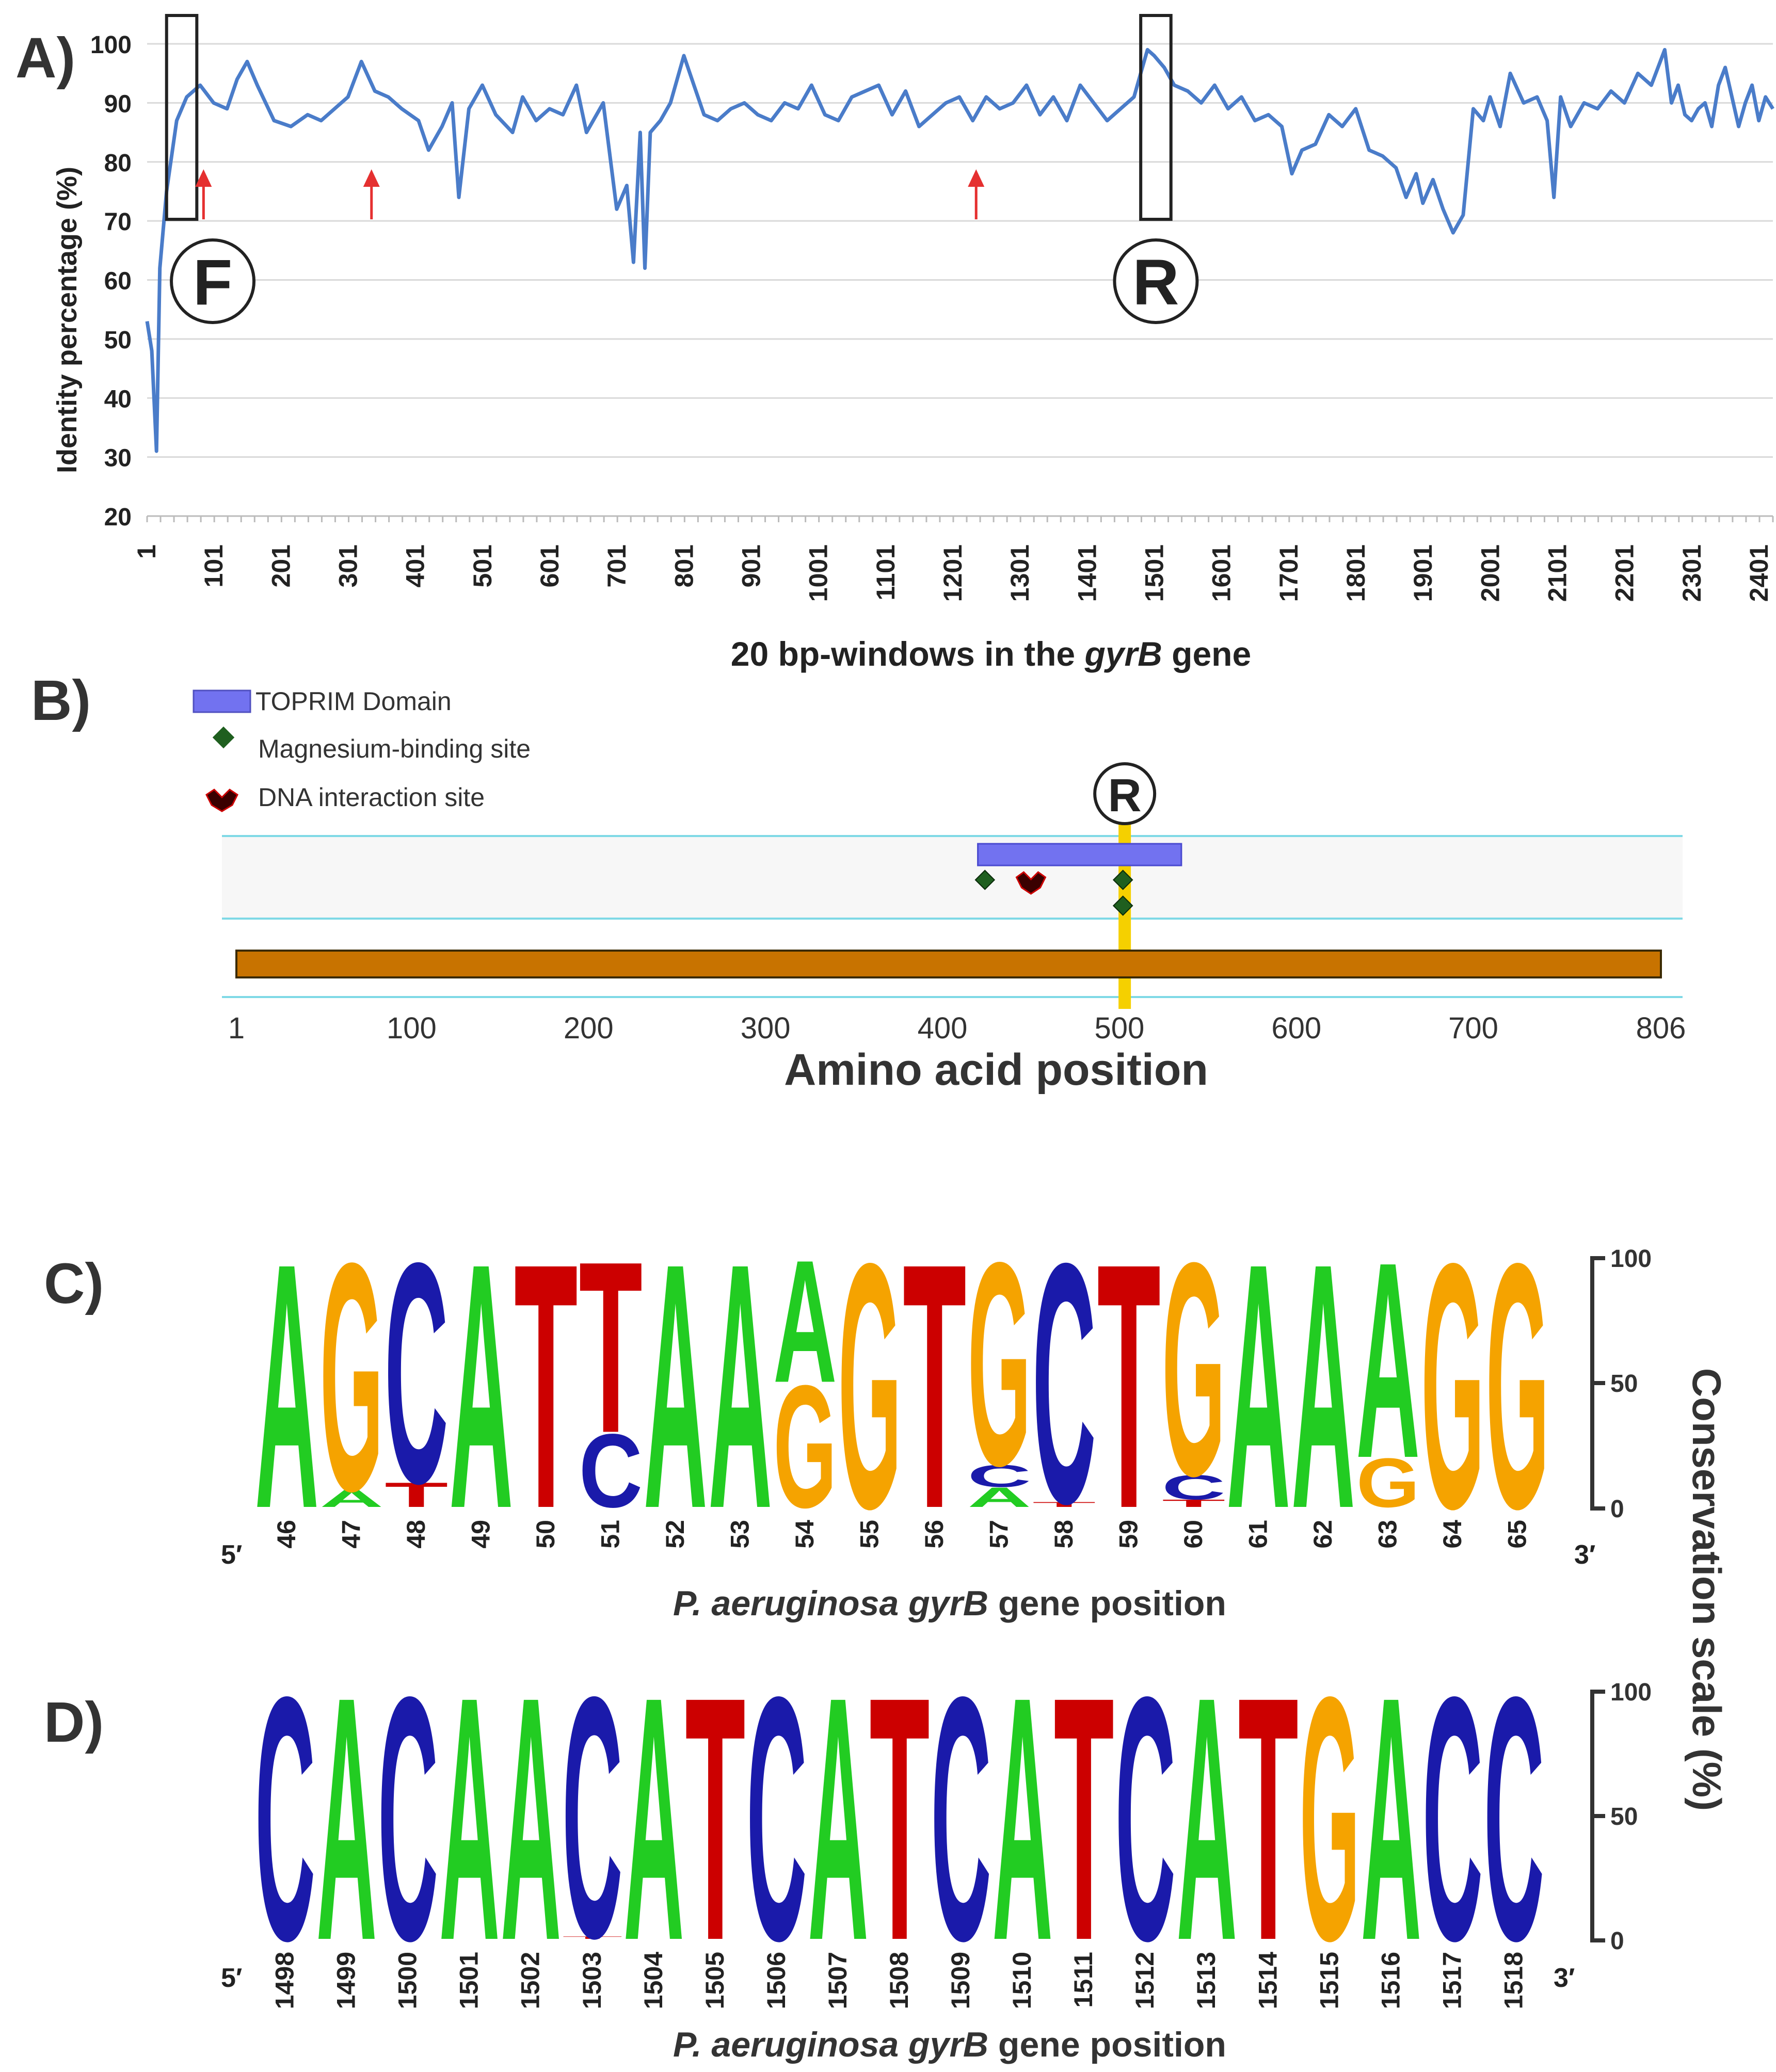 Image resolution: width=1776 pixels, height=2072 pixels. Describe the element at coordinates (1221, 573) in the screenshot. I see `x-tick-label: 1601` at that location.